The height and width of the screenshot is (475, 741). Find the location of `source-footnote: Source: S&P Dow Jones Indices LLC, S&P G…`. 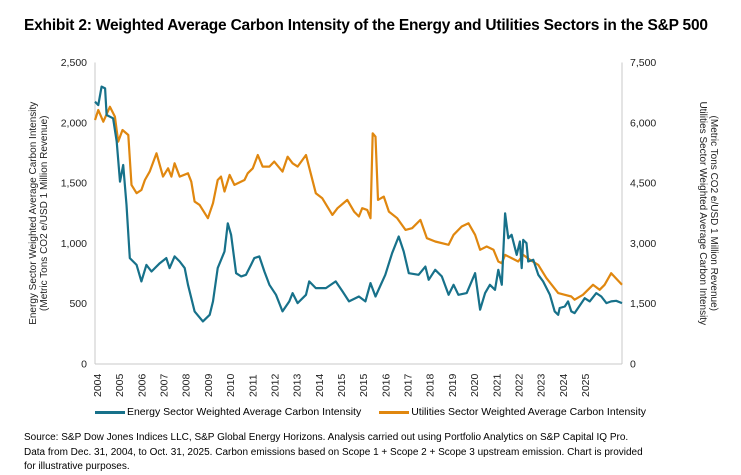

source-footnote: Source: S&P Dow Jones Indices LLC, S&P G… is located at coordinates (374, 453).